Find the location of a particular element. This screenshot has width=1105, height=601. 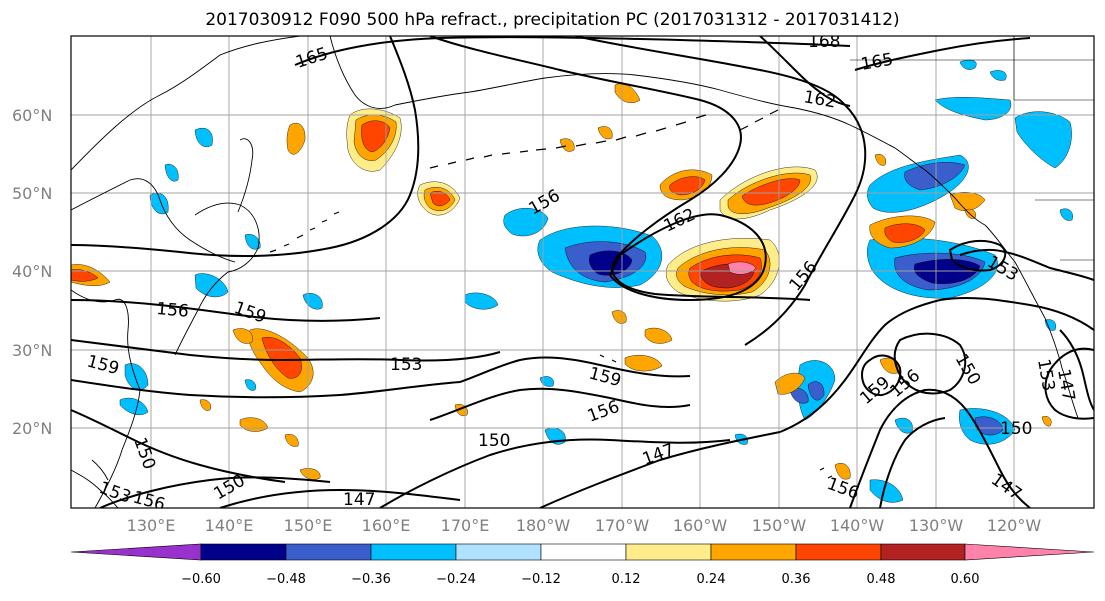

lon-label-140w: 140°W is located at coordinates (857, 525).